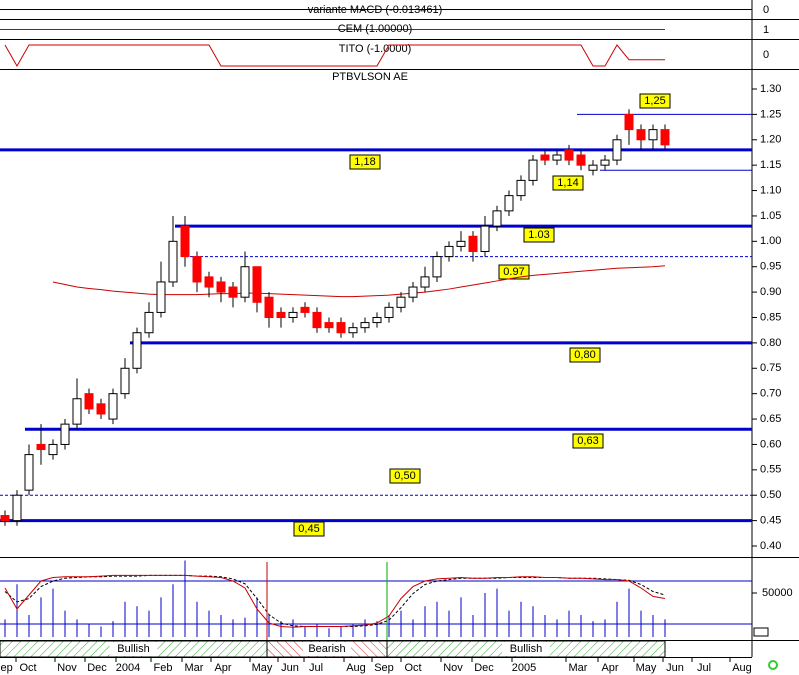  What do you see at coordinates (646, 668) in the screenshot?
I see `x-tick-label: May` at bounding box center [646, 668].